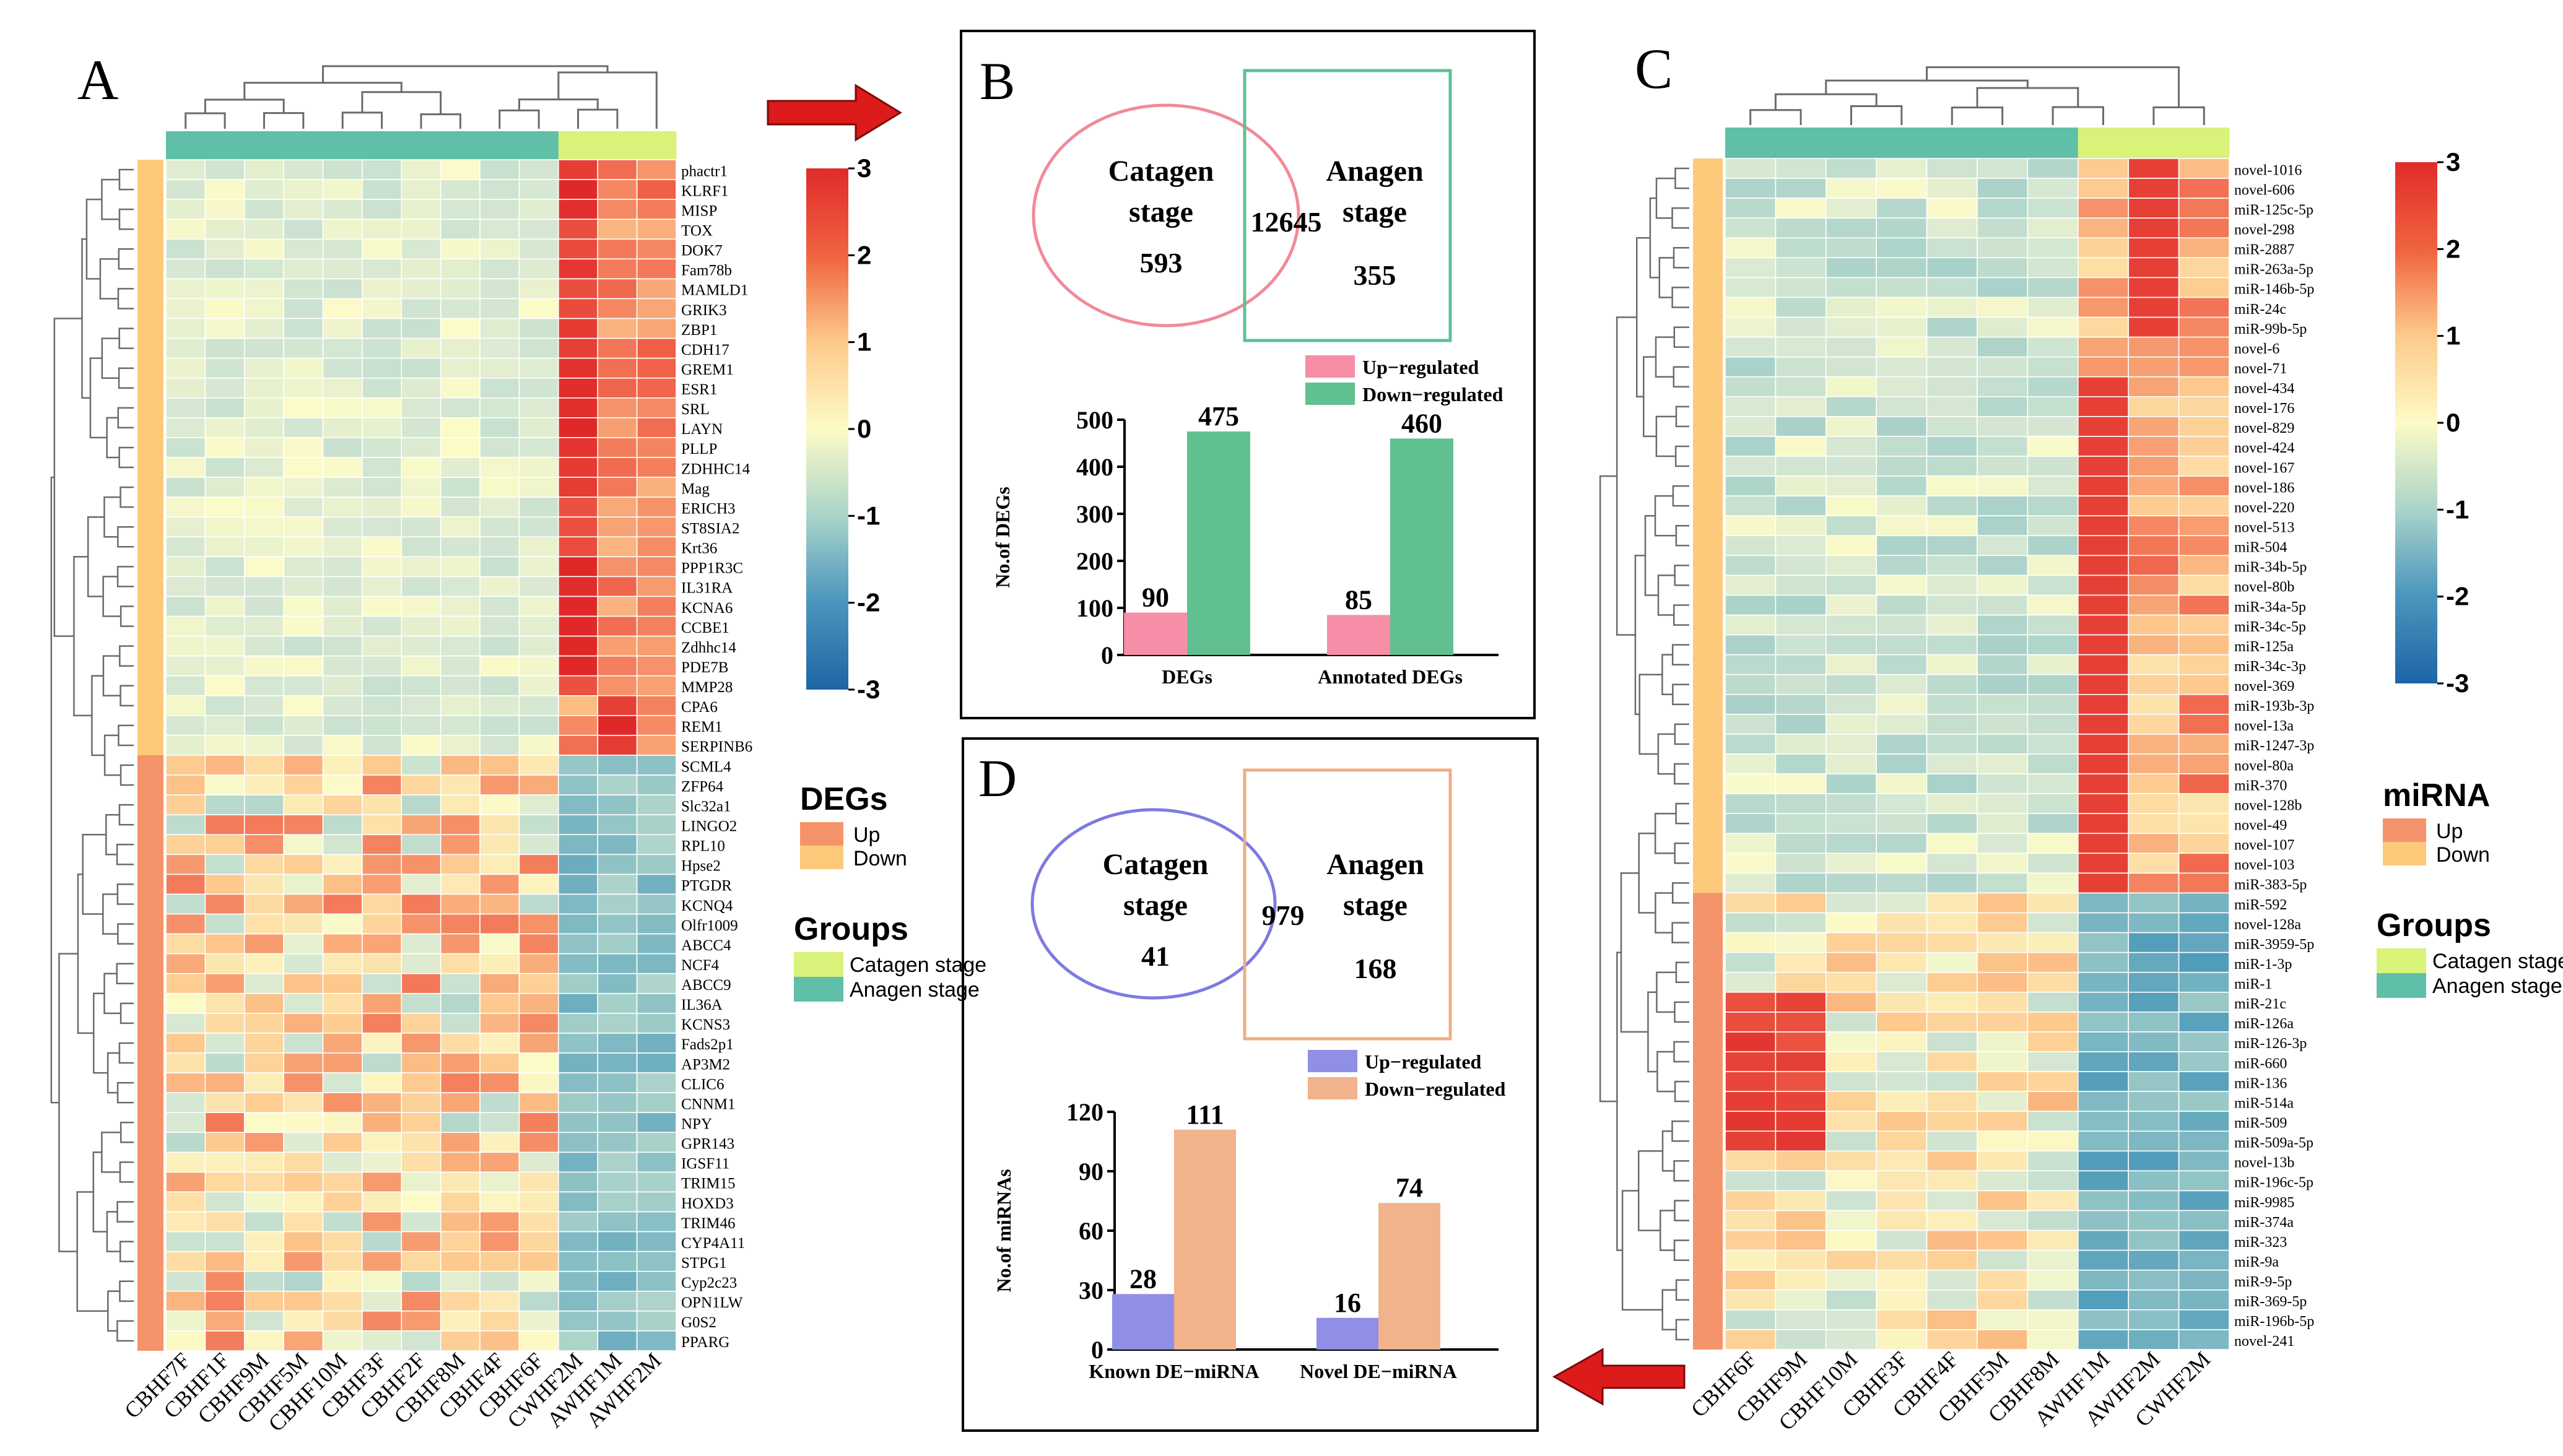 The image size is (2563, 1456). Describe the element at coordinates (2256, 349) in the screenshot. I see `row-label: novel-6` at that location.